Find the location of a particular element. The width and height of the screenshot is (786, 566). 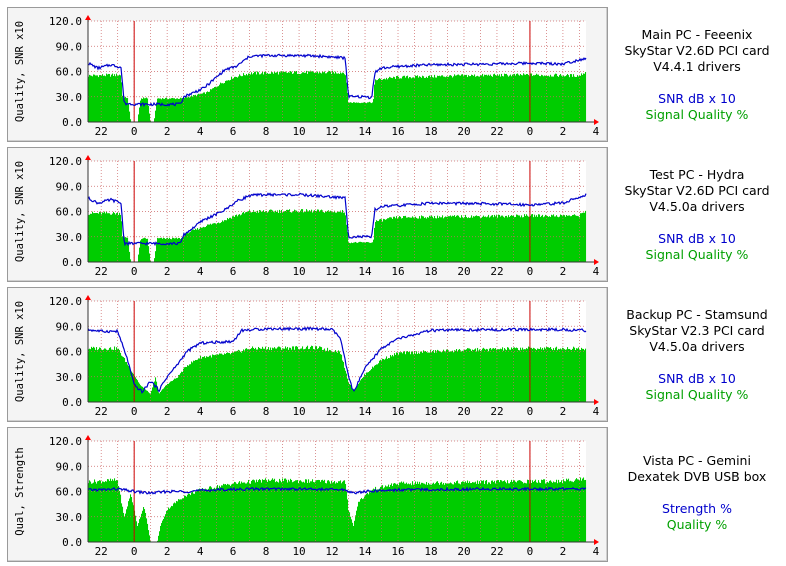

y-axis-label: Qual, Strength is located at coordinates (20, 491).